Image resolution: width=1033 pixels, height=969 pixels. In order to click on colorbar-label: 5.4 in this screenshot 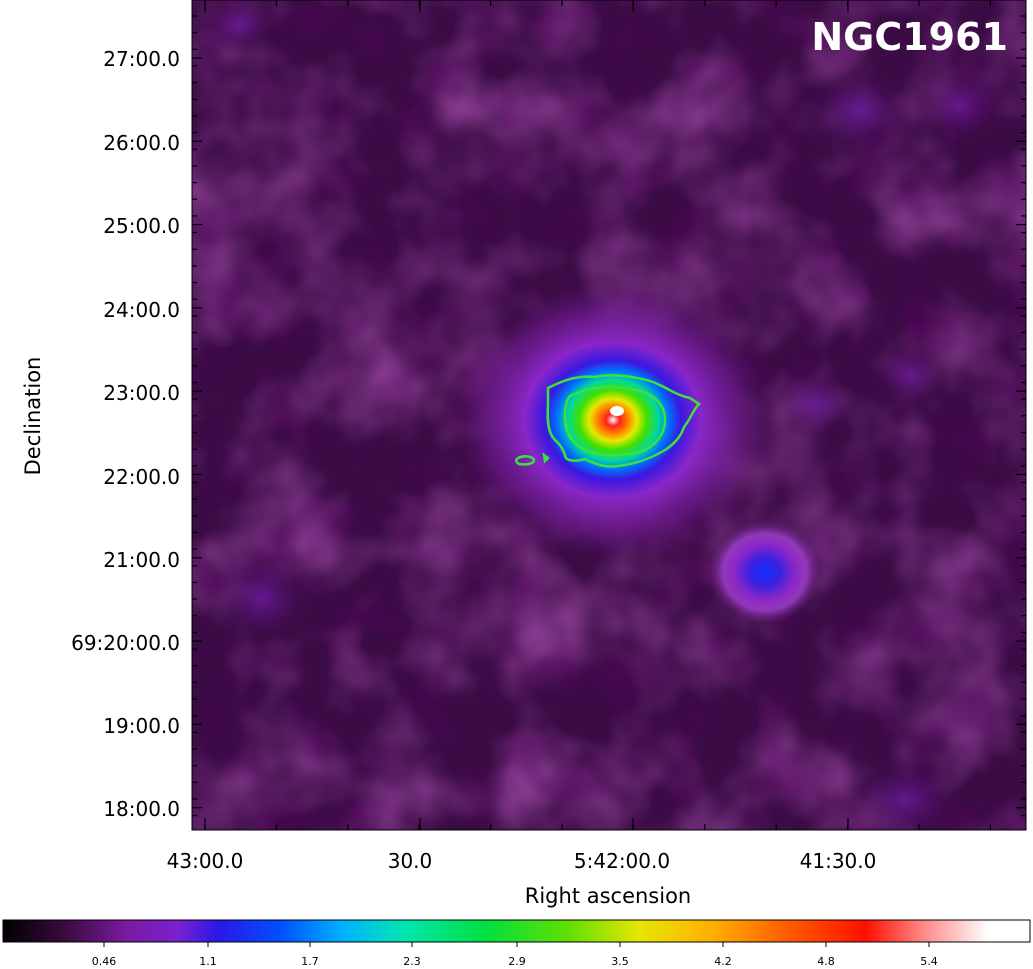, I will do `click(929, 961)`.